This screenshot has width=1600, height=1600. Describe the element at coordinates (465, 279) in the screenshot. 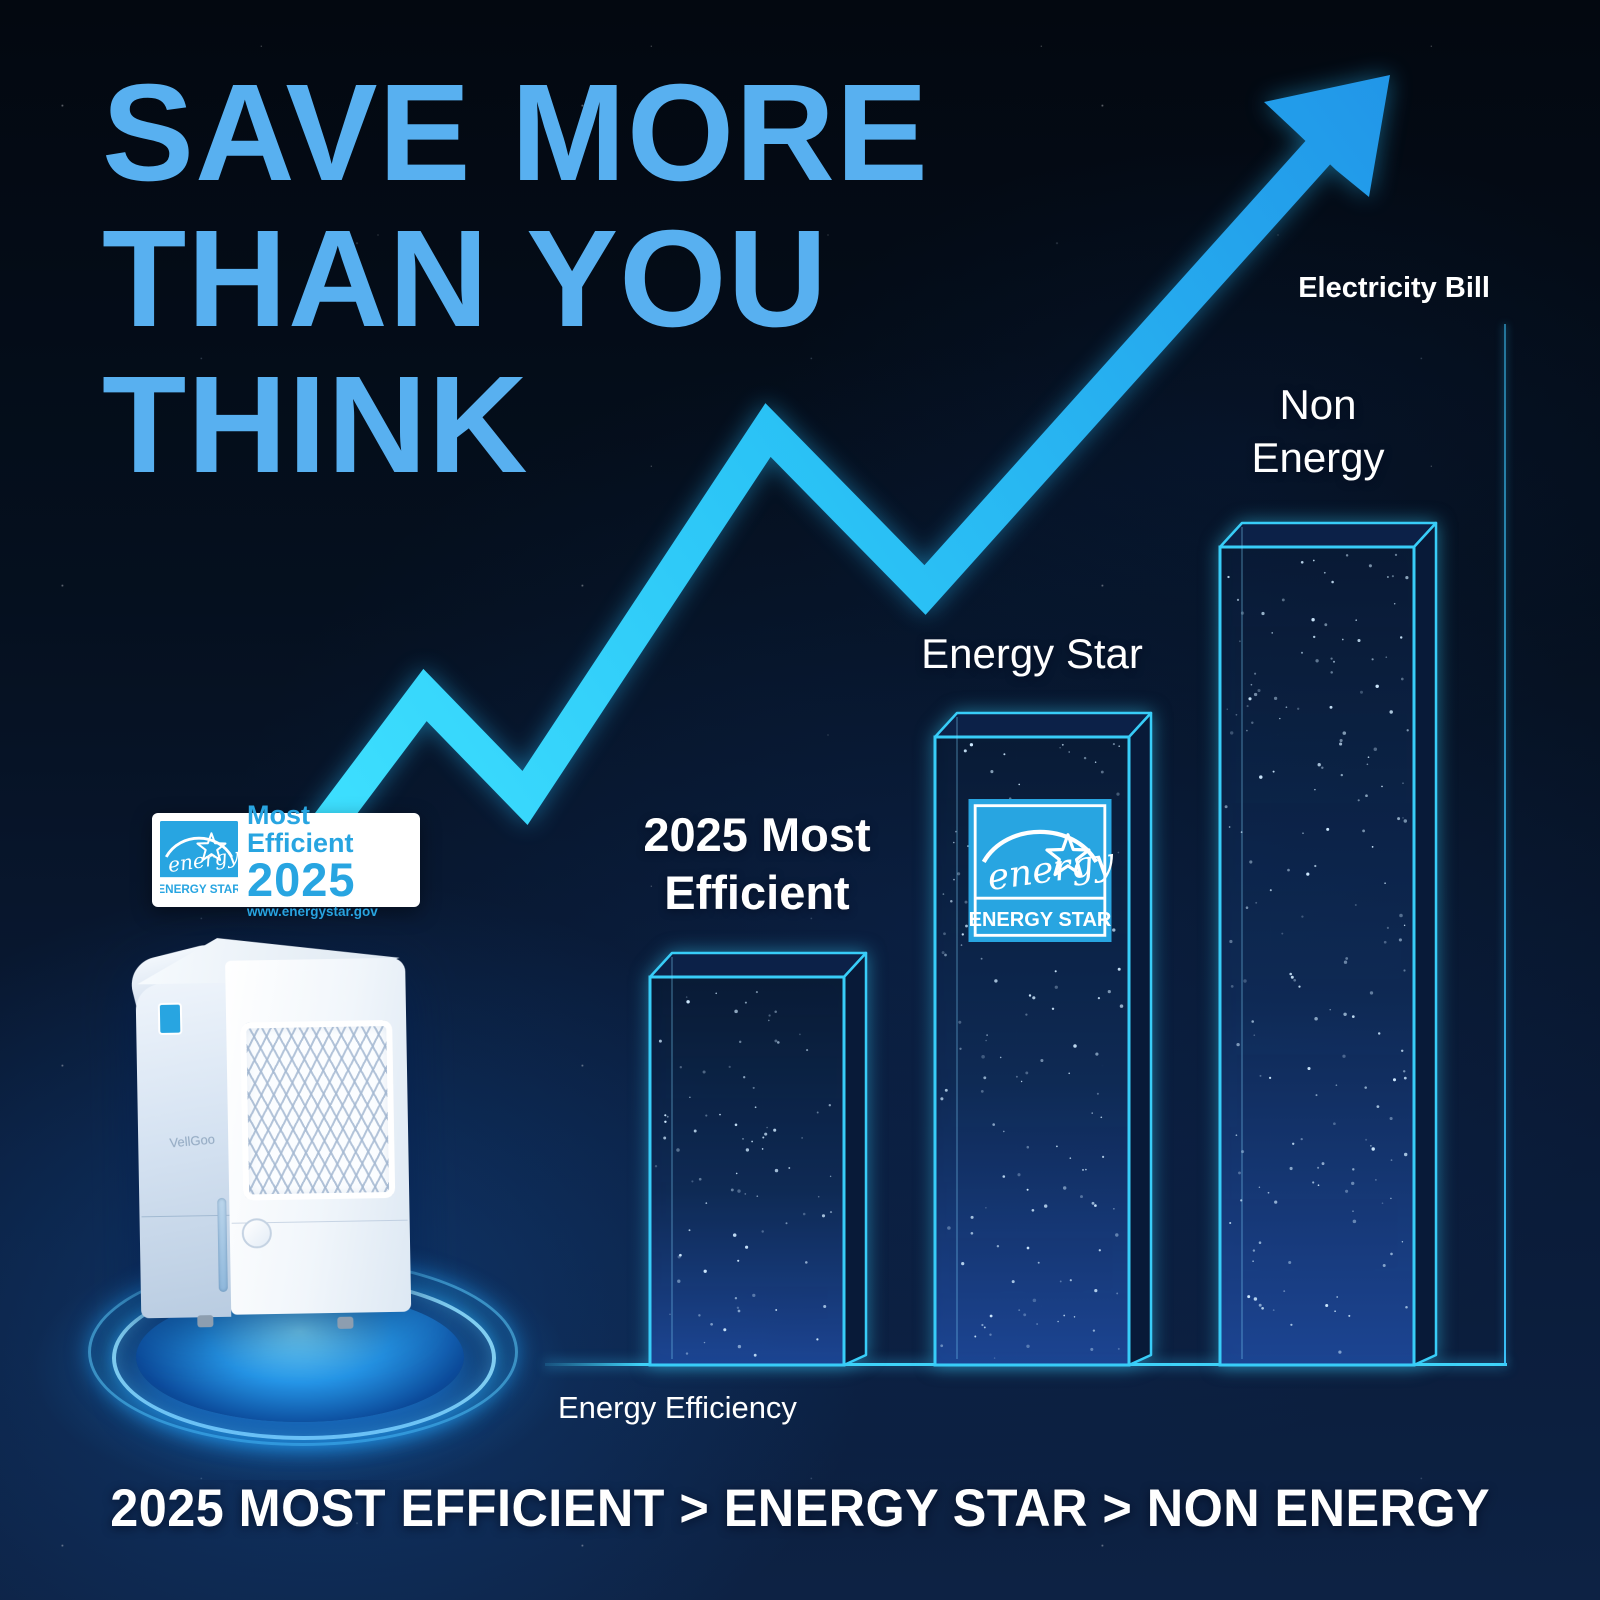

I see `headline-line-2: THAN YOU` at that location.